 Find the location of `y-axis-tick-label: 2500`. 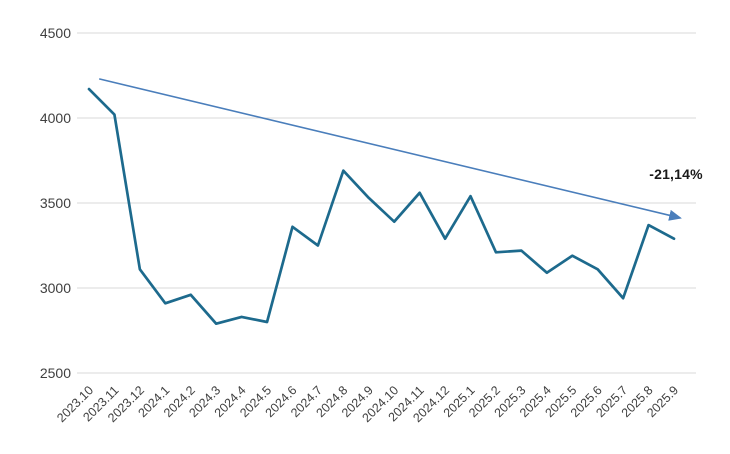

y-axis-tick-label: 2500 is located at coordinates (55, 373).